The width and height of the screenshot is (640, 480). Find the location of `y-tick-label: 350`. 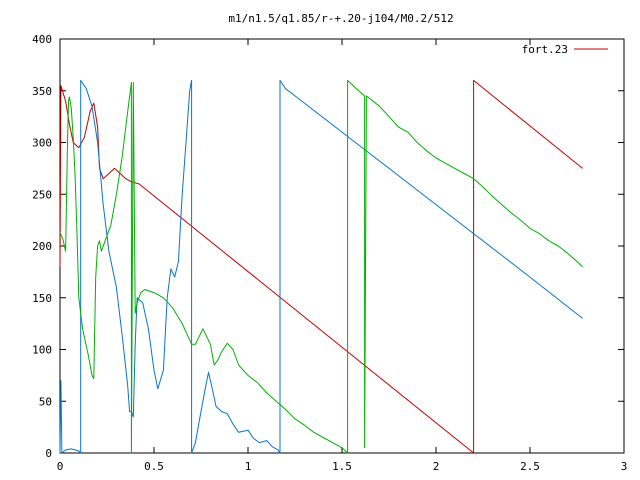

y-tick-label: 350 is located at coordinates (42, 91).